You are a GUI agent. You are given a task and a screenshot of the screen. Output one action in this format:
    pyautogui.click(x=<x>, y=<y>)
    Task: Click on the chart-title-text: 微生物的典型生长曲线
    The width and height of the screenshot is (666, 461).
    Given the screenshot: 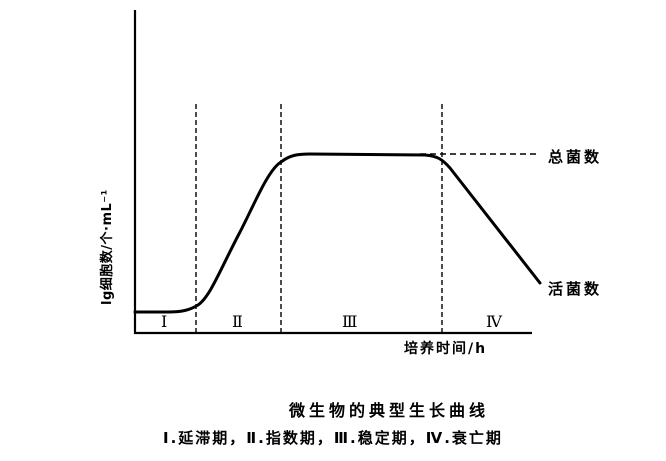 What is the action you would take?
    pyautogui.click(x=388, y=410)
    